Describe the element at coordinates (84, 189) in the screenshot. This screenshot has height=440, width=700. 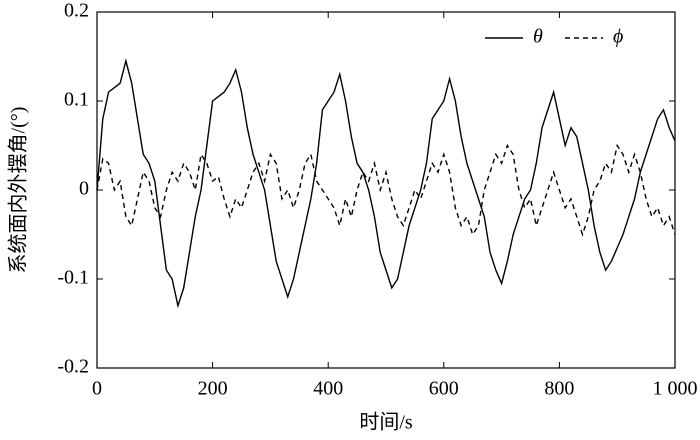
I see `y-tick-label: 0` at that location.